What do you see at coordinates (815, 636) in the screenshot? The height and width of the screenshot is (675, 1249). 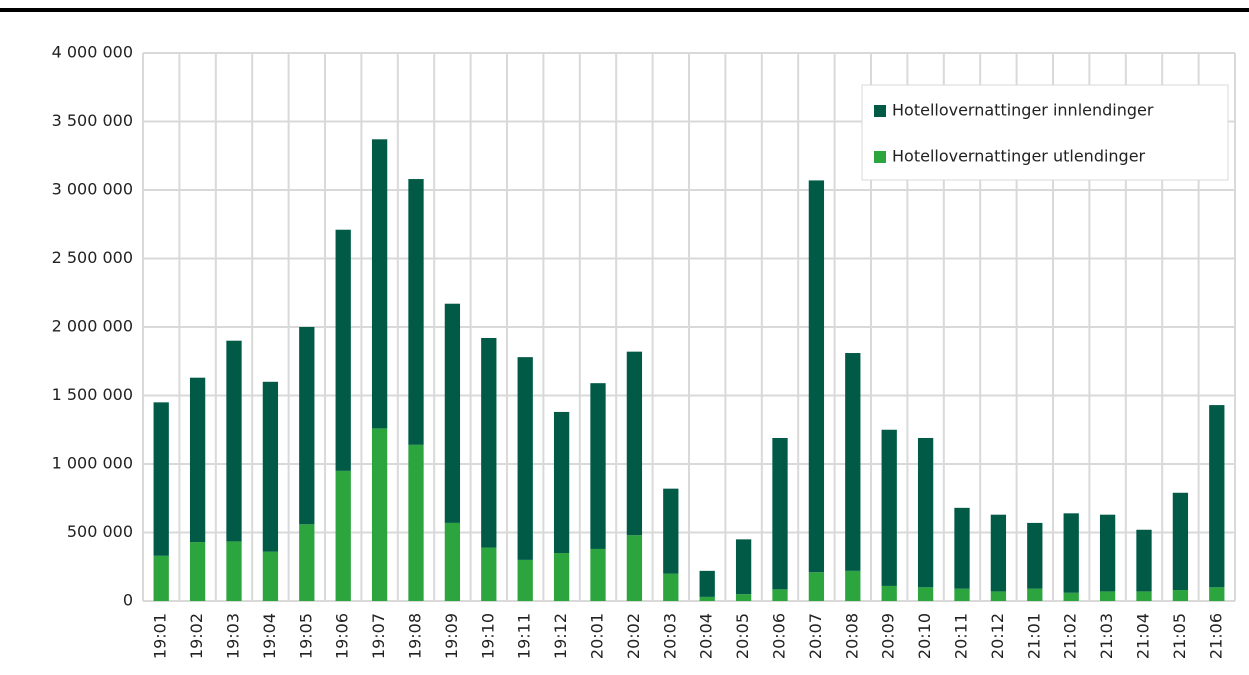 I see `x-tick-label: 20:07` at bounding box center [815, 636].